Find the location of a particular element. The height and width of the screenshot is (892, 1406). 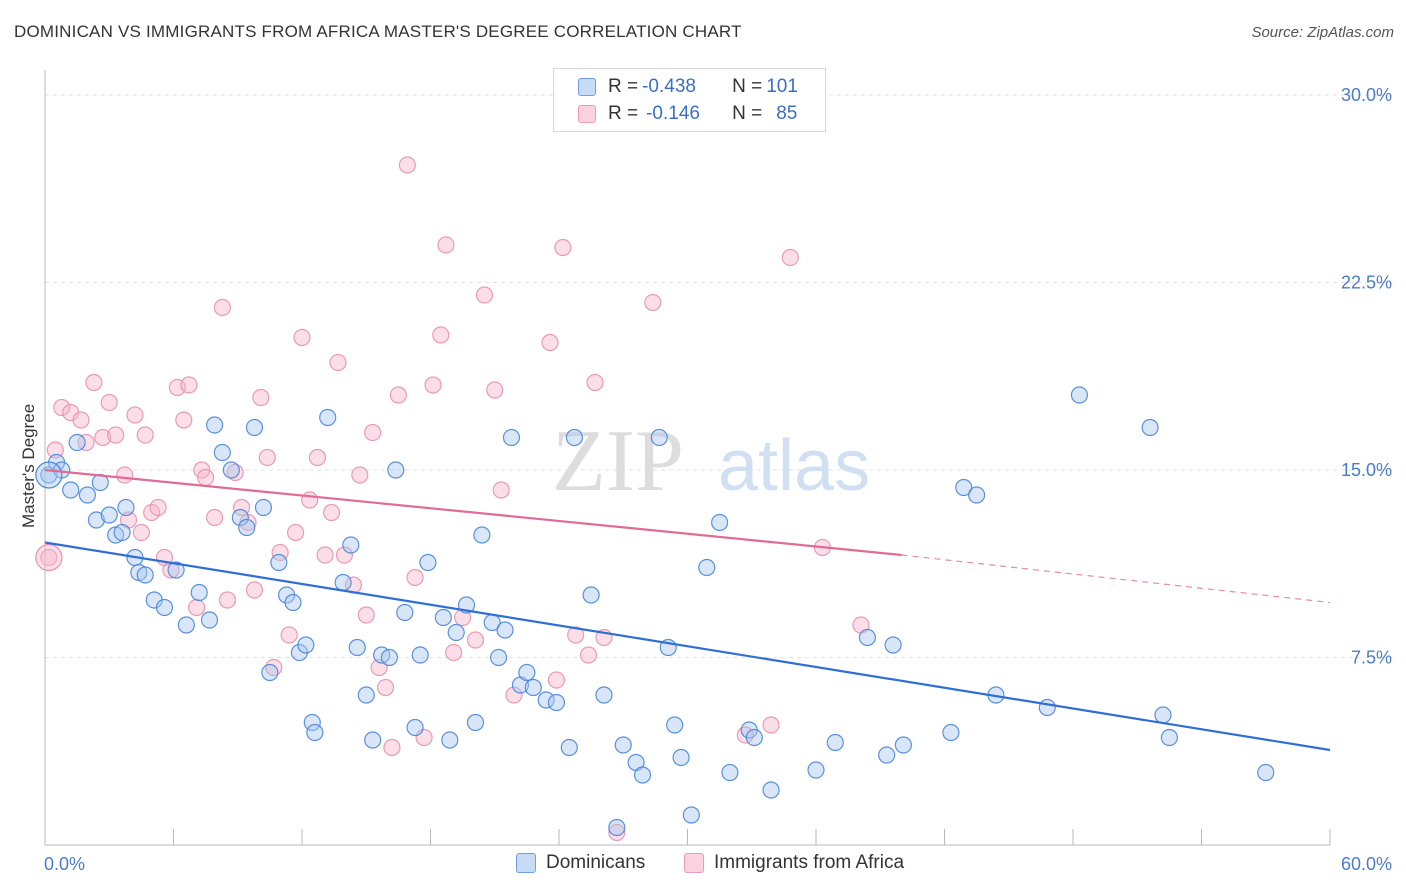

legend-r-label: R = is located at coordinates (623, 86).